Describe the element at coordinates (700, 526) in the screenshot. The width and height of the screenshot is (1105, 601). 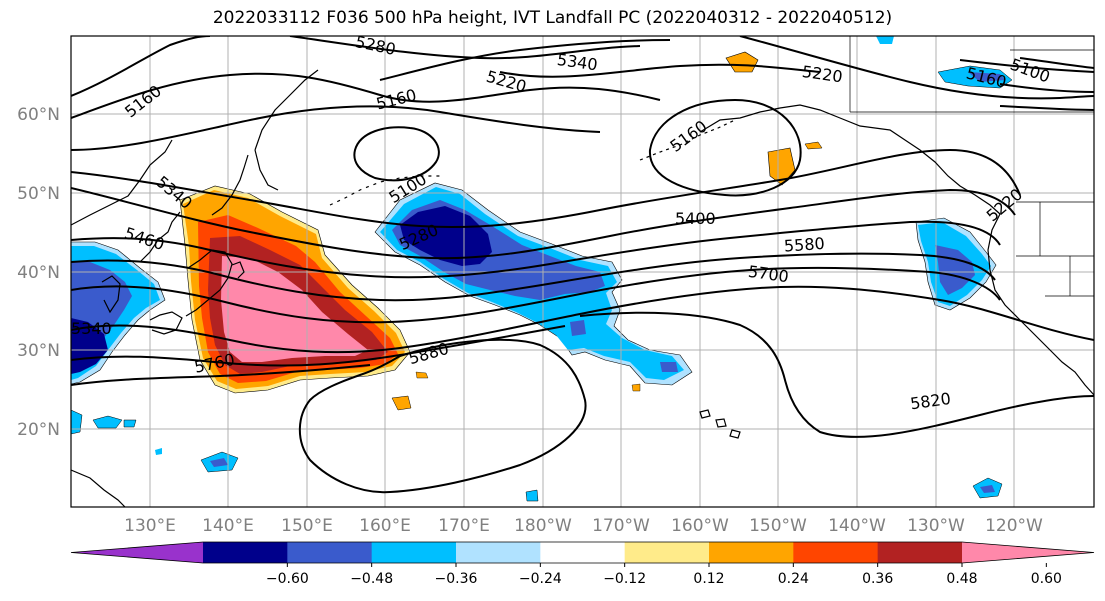
I see `lon-label: 160°W` at that location.